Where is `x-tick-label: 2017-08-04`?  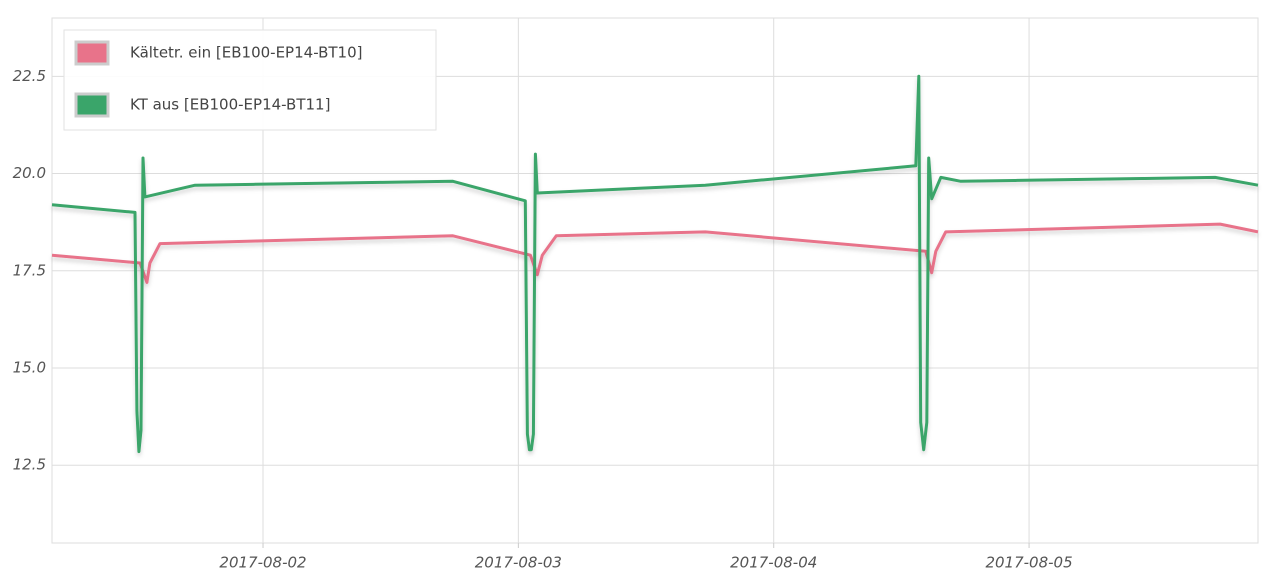
x-tick-label: 2017-08-04 is located at coordinates (773, 563).